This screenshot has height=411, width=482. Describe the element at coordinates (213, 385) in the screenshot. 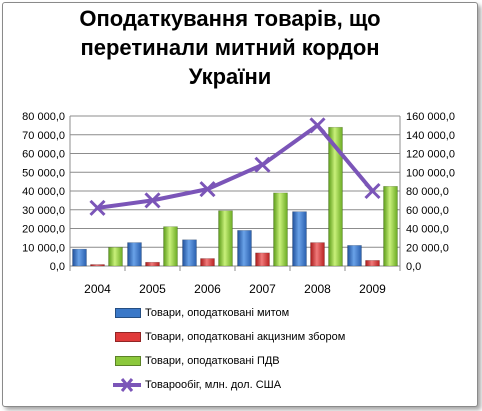

I see `legend-label: Товарообіг, млн. дол. США` at that location.